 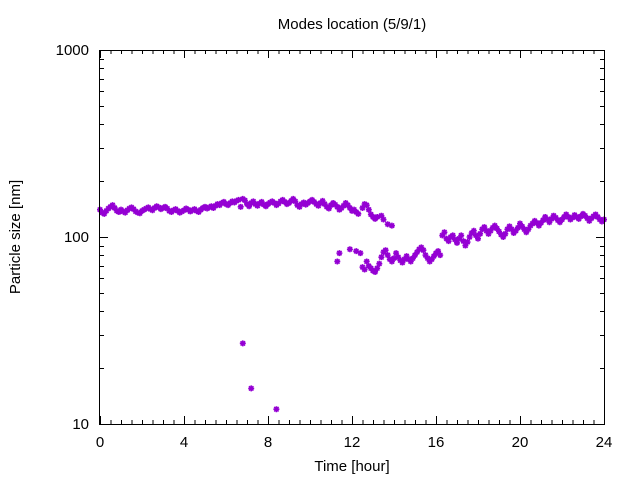 I want to click on x-tick-label: 8, so click(x=268, y=442).